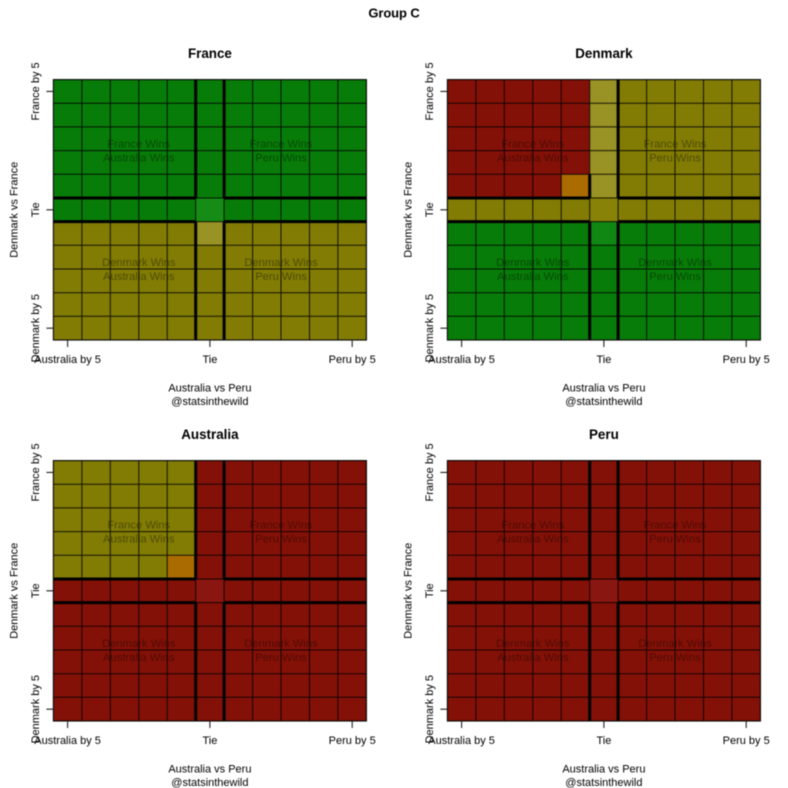  I want to click on svg-text: Group C, so click(394, 13).